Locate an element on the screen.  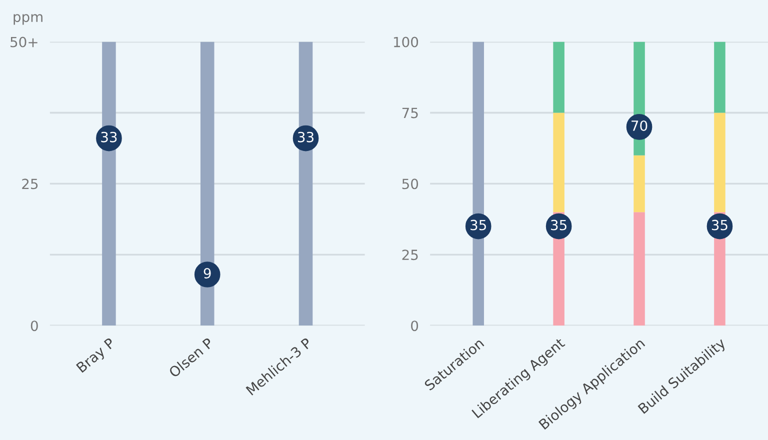
data-label: 9 is located at coordinates (207, 273).